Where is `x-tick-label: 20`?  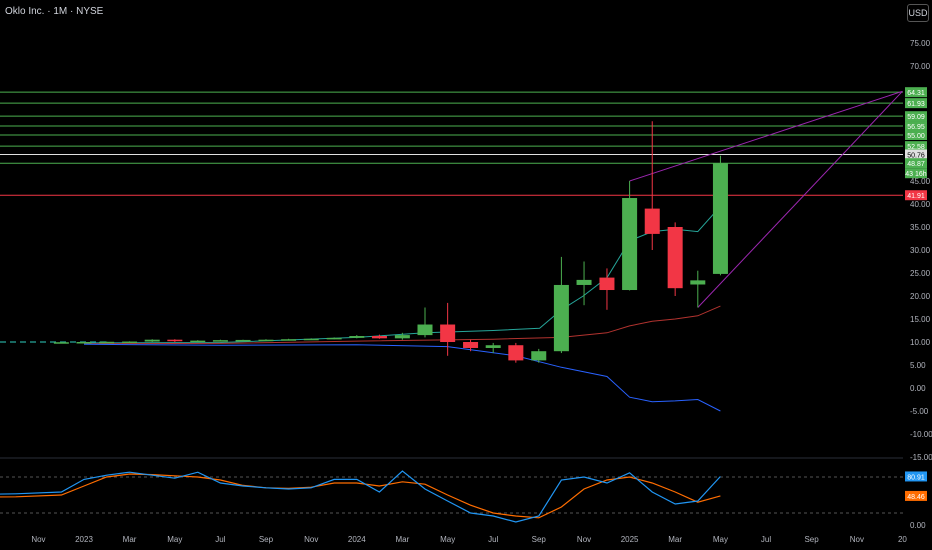
x-tick-label: 20 is located at coordinates (902, 539).